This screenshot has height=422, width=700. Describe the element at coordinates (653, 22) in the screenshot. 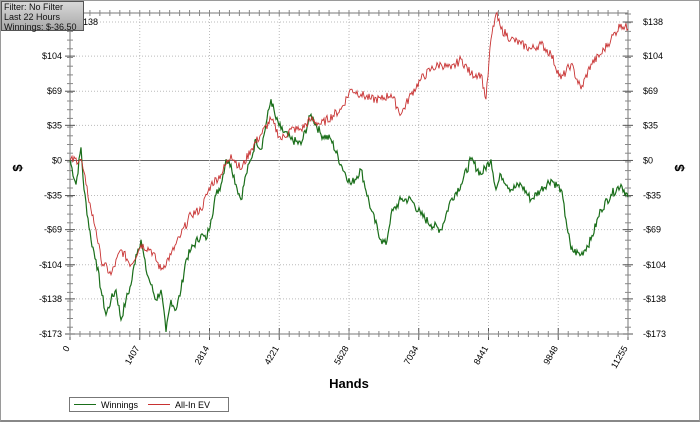

I see `y-tick-label-right: $138` at that location.